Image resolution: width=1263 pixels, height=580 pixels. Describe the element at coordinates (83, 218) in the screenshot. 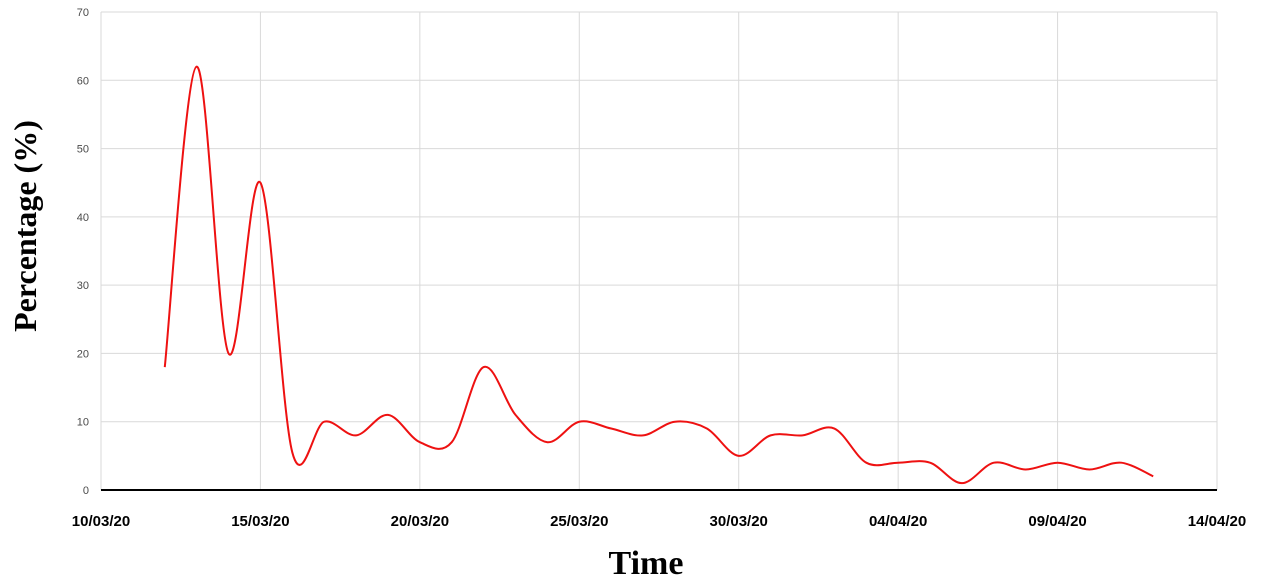

I see `y-tick-label: 40` at that location.